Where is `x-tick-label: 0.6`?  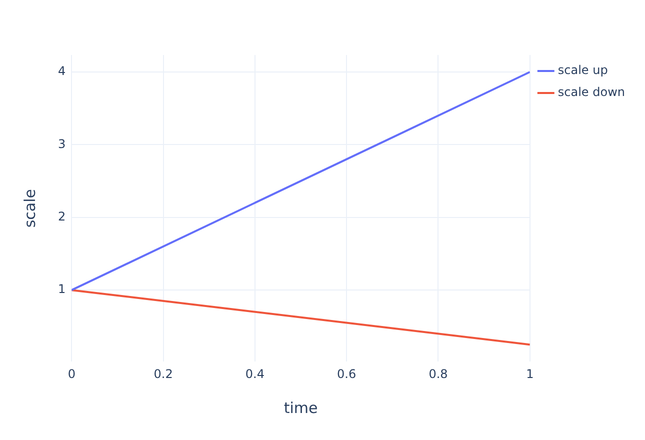 x-tick-label: 0.6 is located at coordinates (346, 373).